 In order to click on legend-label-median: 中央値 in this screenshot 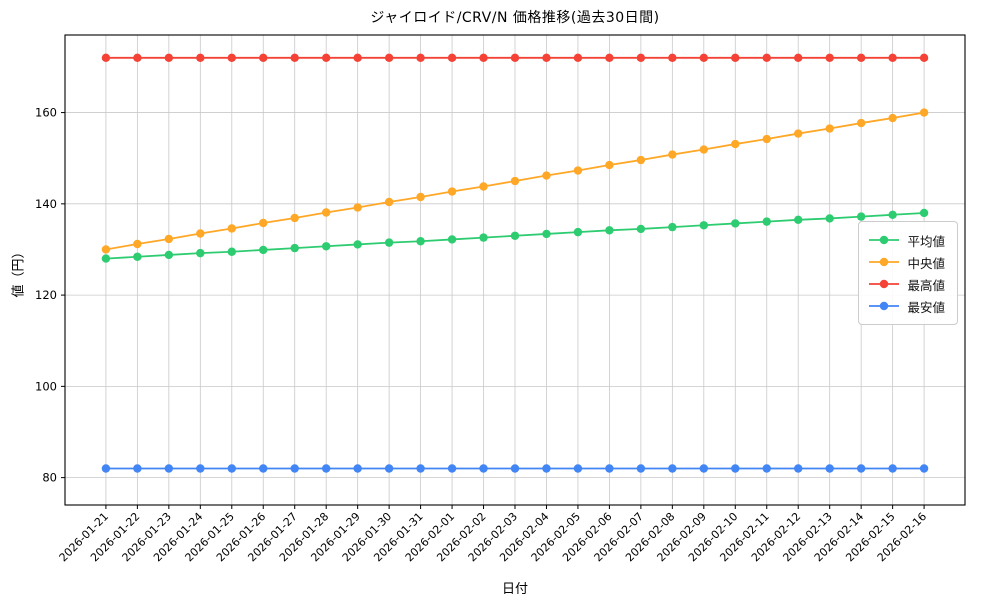, I will do `click(926, 263)`.